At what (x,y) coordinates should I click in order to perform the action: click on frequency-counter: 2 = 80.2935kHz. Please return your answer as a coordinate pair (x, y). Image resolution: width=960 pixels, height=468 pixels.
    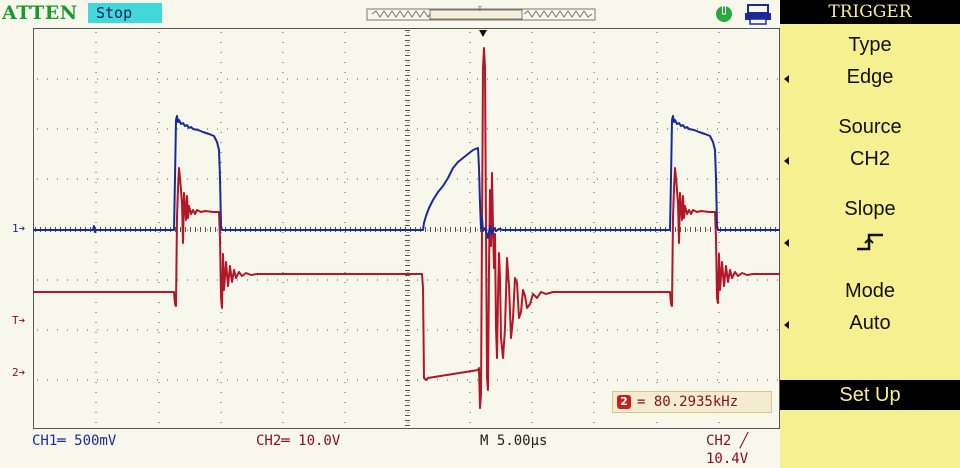
    Looking at the image, I should click on (692, 402).